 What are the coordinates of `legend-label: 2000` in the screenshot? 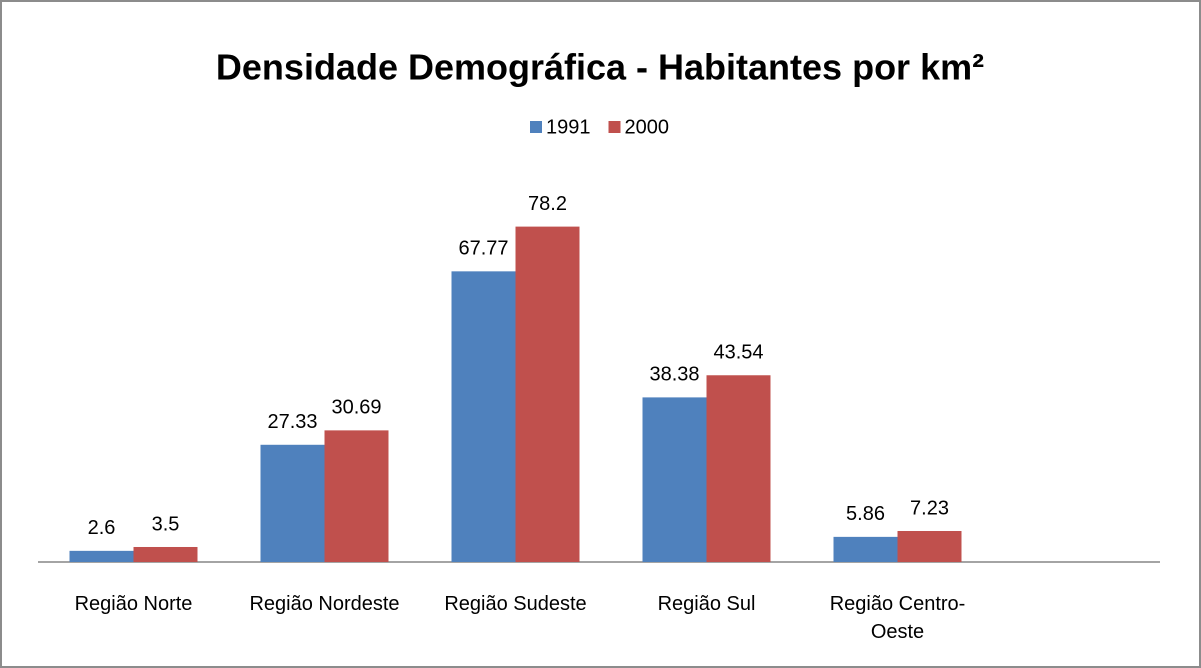 It's located at (647, 127).